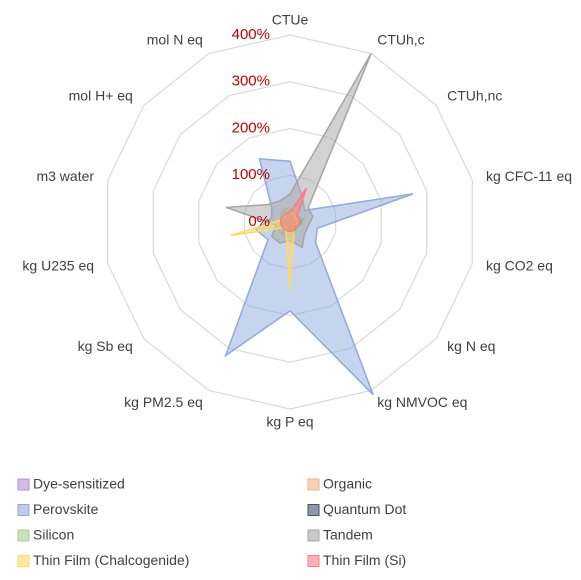  I want to click on legend-label: Silicon, so click(53, 535).